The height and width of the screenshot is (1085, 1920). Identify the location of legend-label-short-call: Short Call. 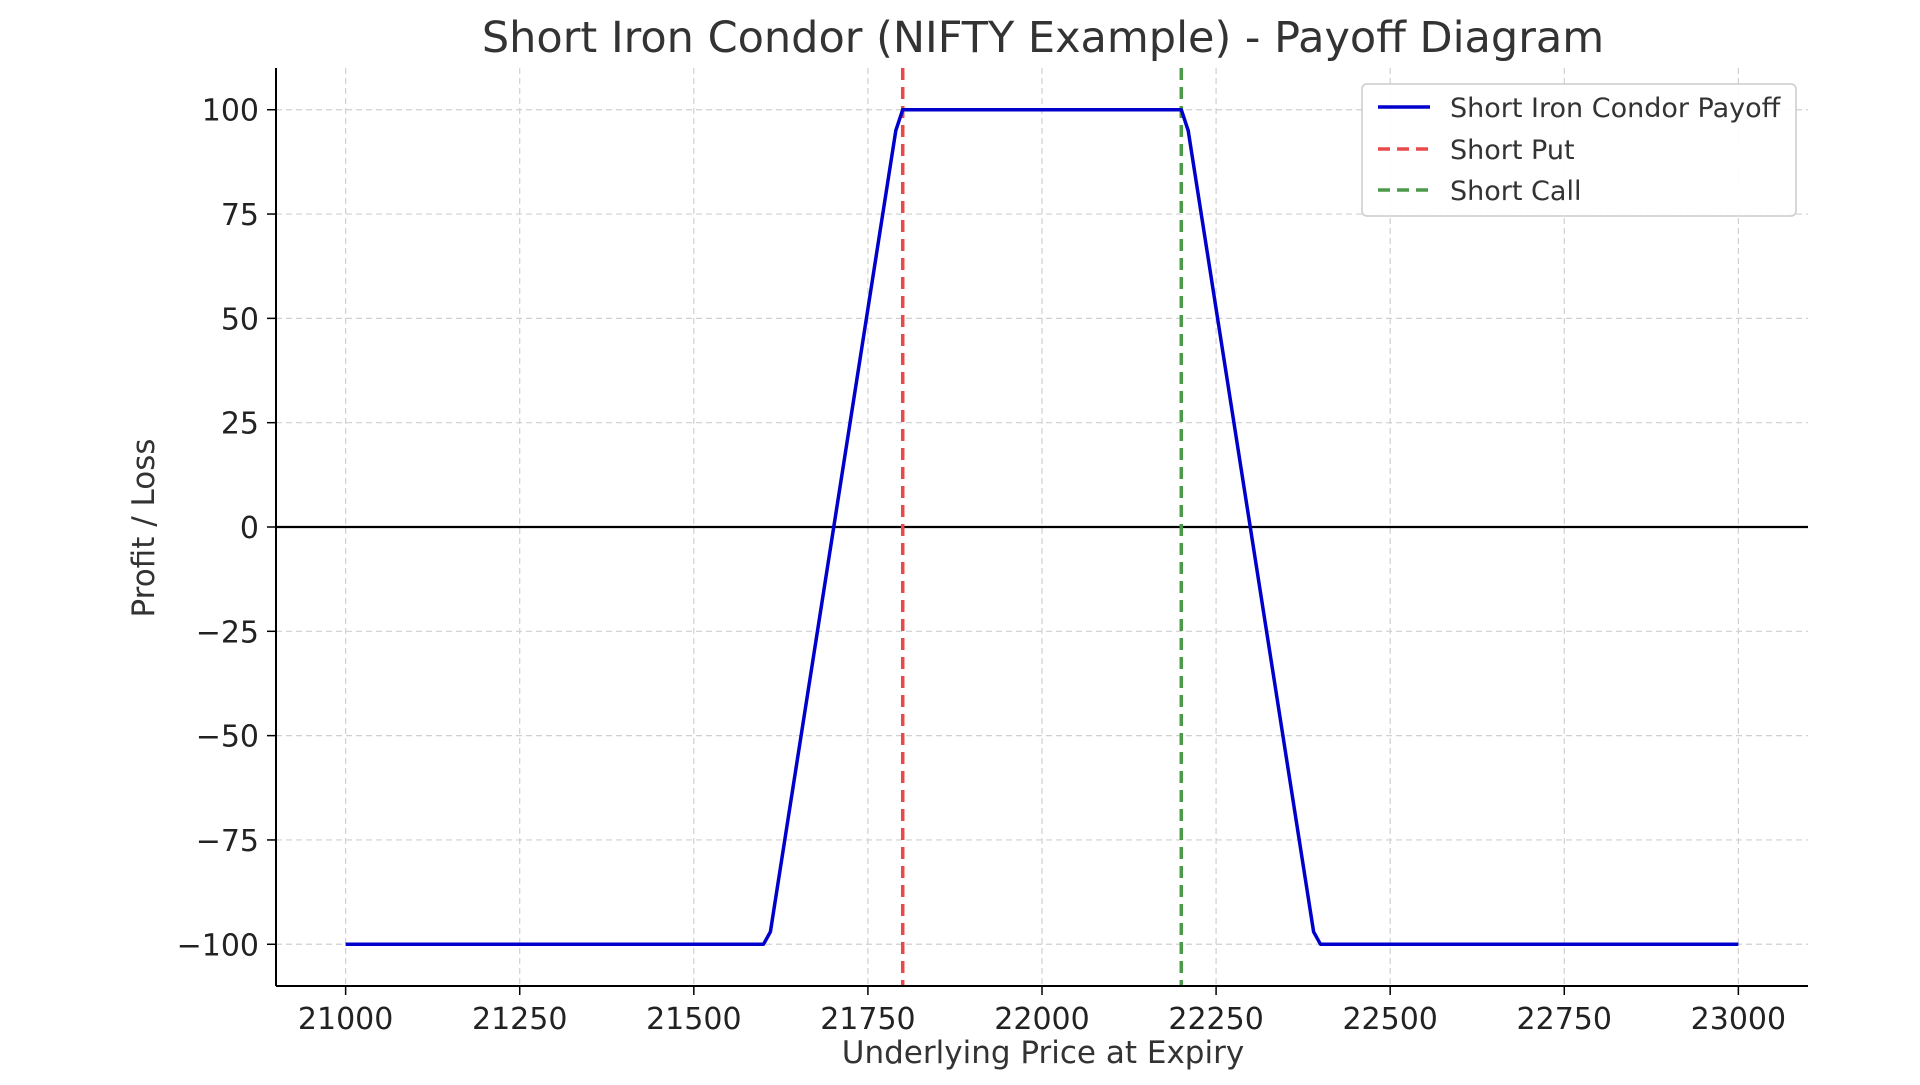
(1515, 191).